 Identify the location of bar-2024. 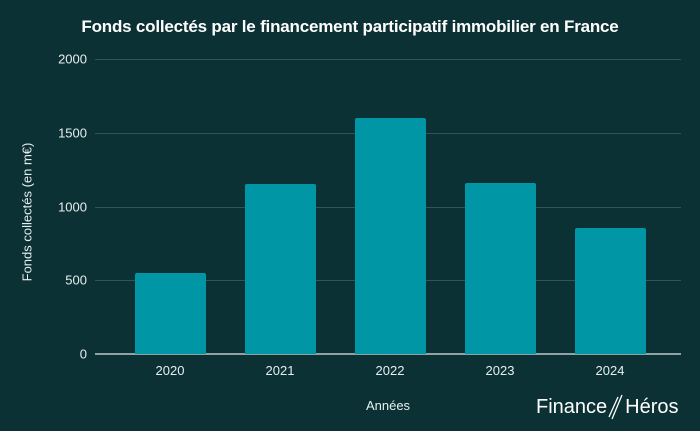
(610, 290).